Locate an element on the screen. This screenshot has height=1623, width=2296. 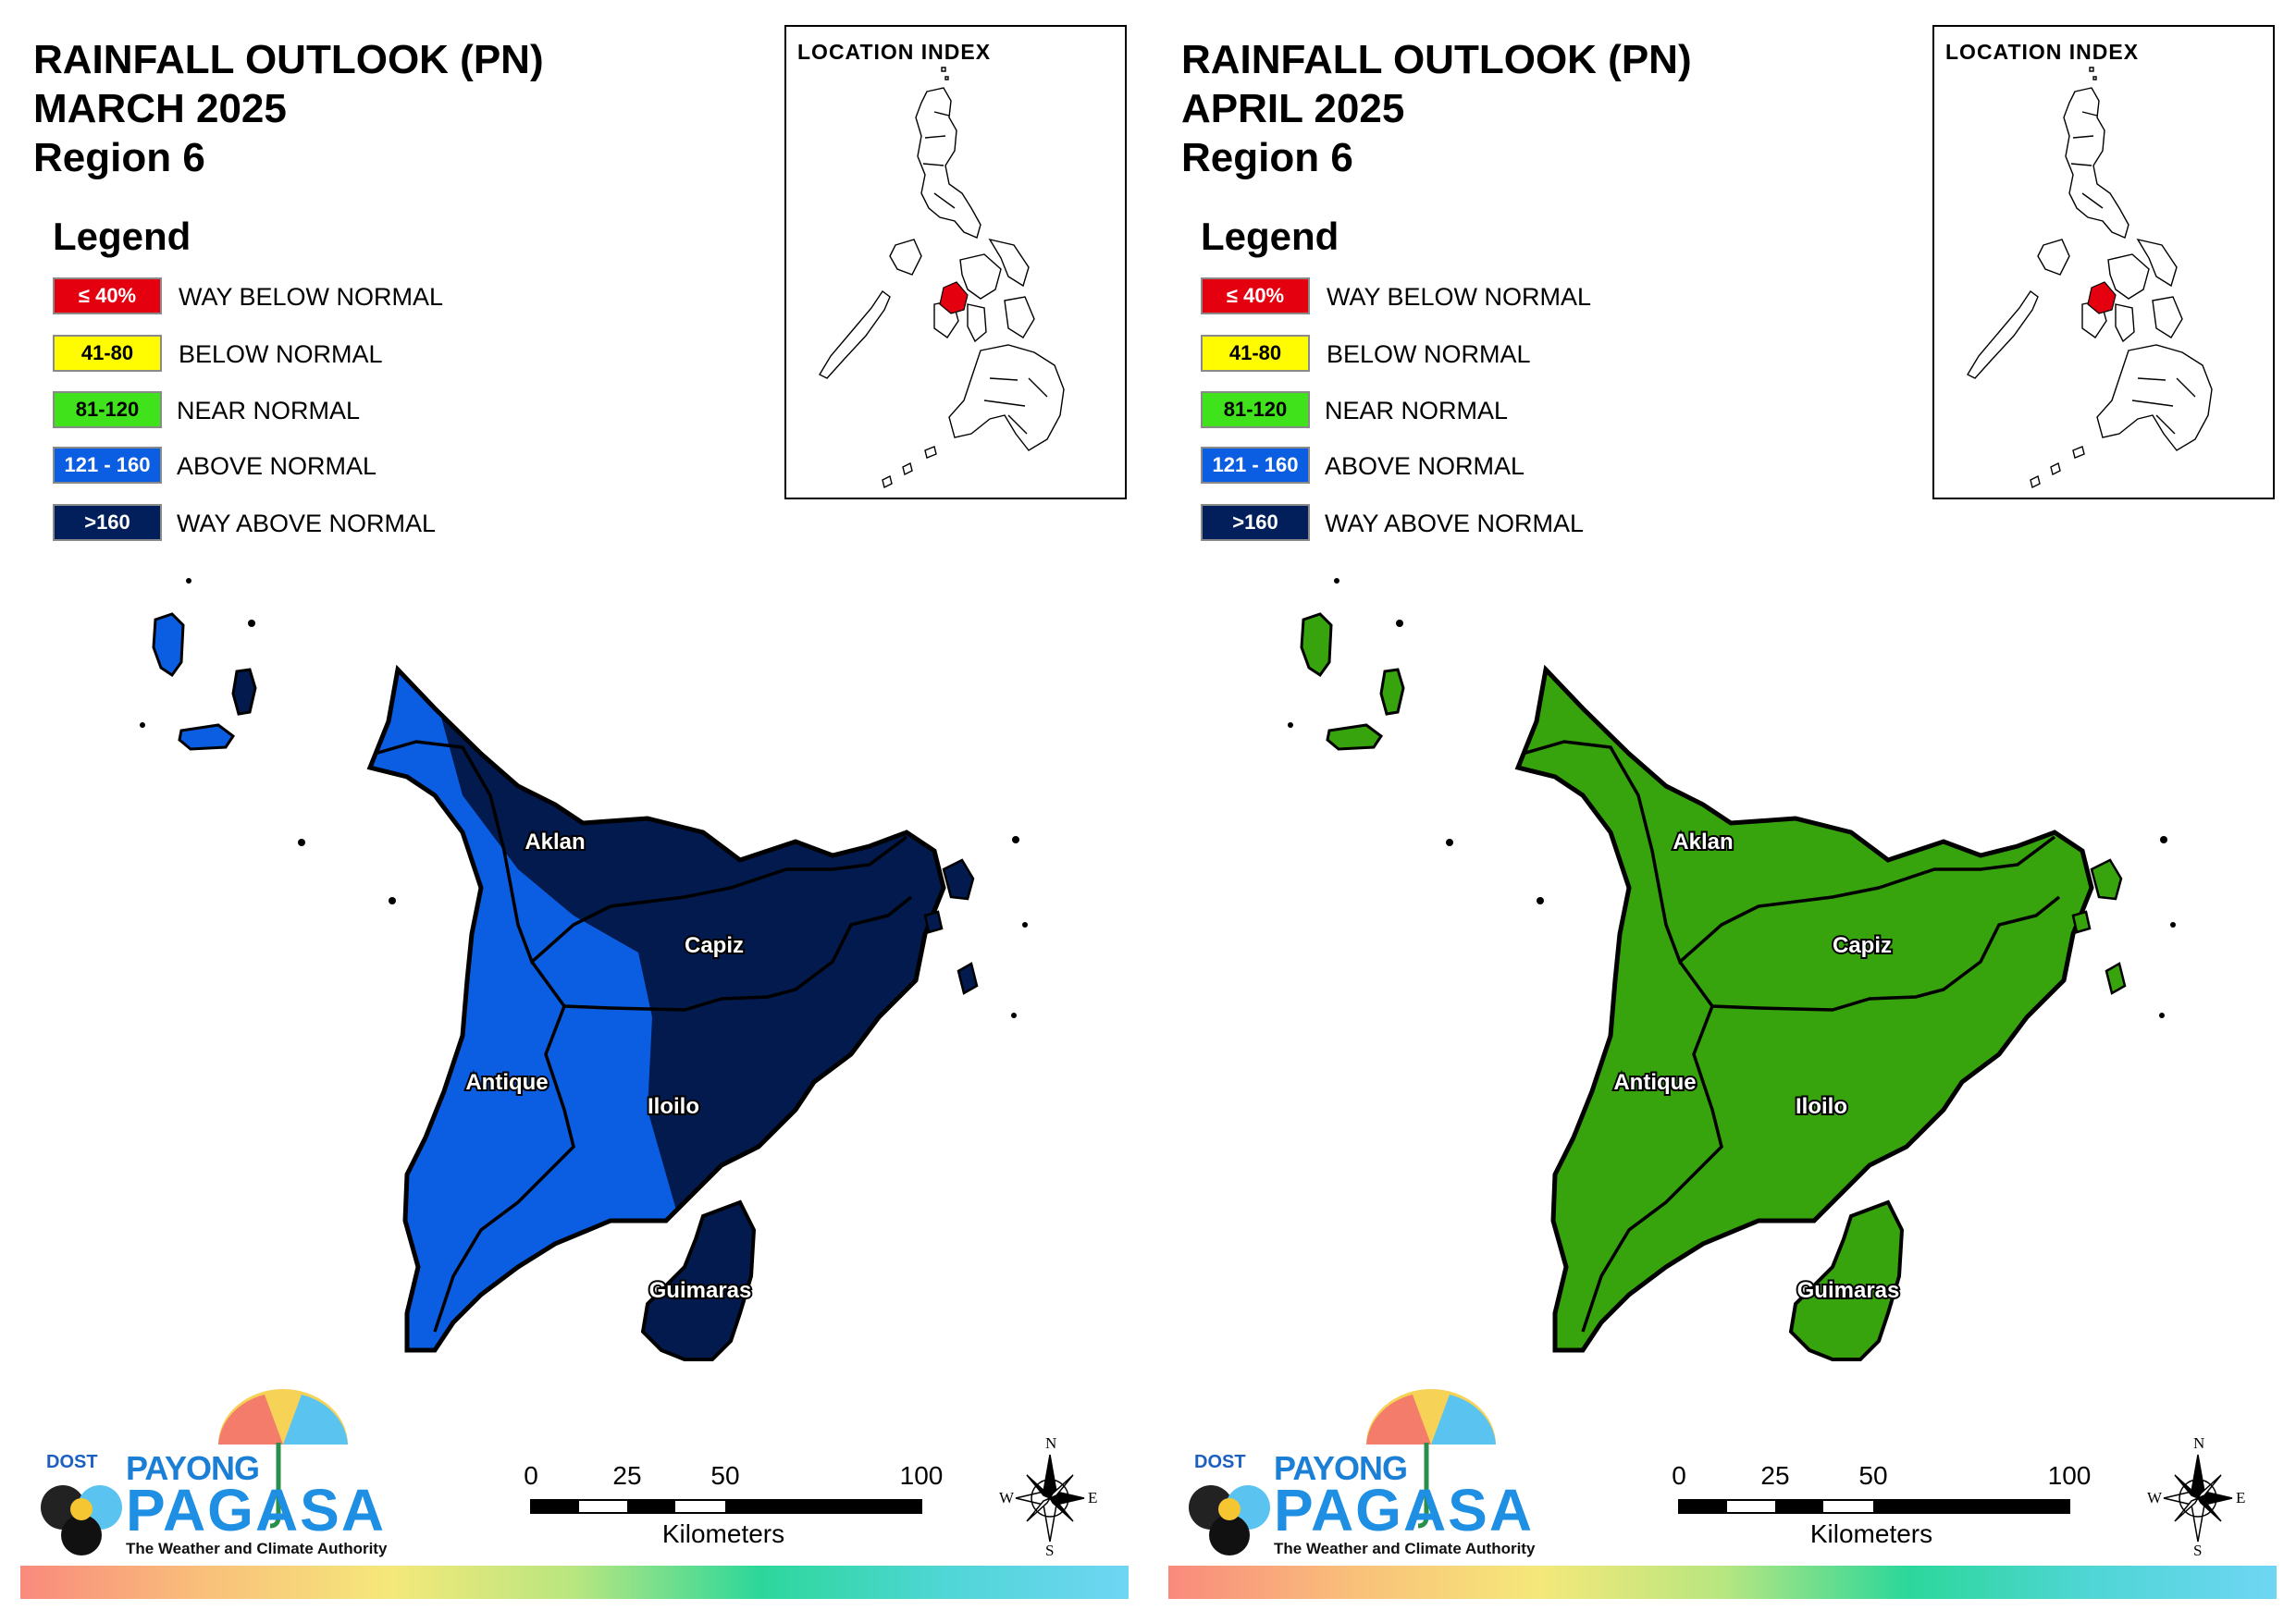
legend-item-way-above: >160 WAY ABOVE NORMAL is located at coordinates (1413, 524).